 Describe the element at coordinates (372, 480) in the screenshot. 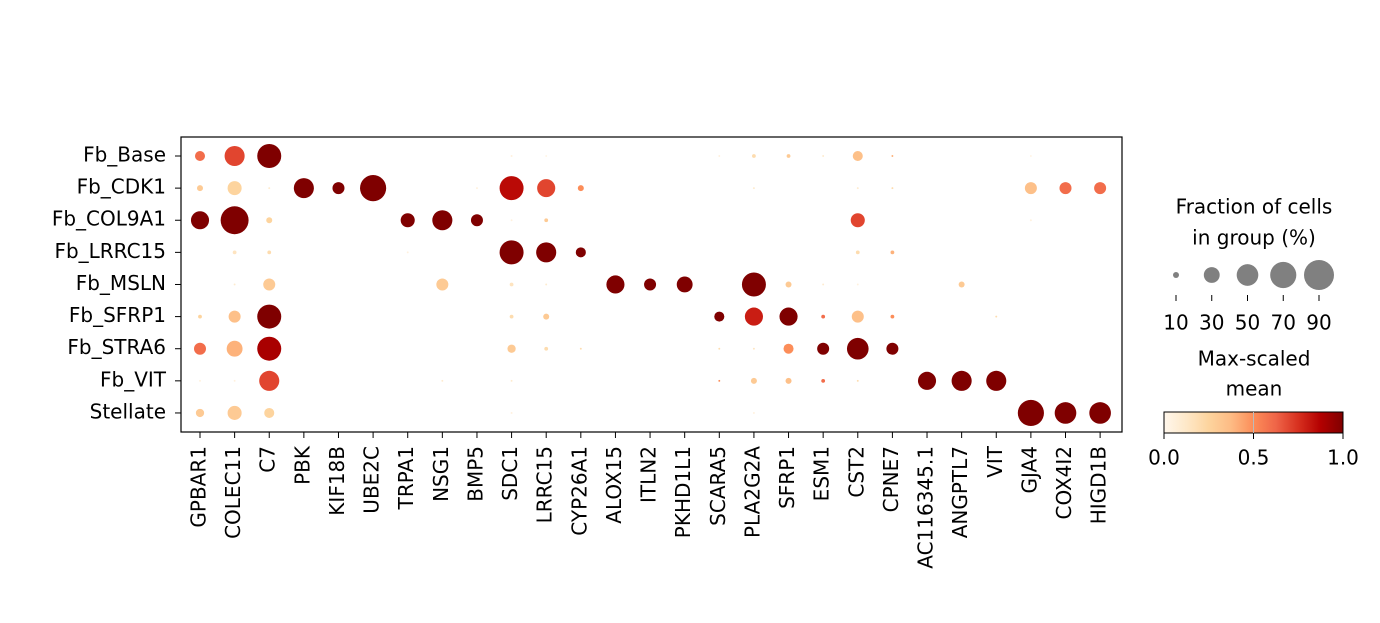

I see `column-label: UBE2C` at that location.